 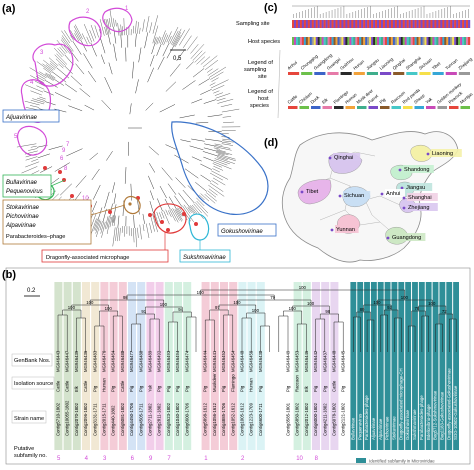 I want to click on bootstrap-value: 78, so click(x=416, y=308).